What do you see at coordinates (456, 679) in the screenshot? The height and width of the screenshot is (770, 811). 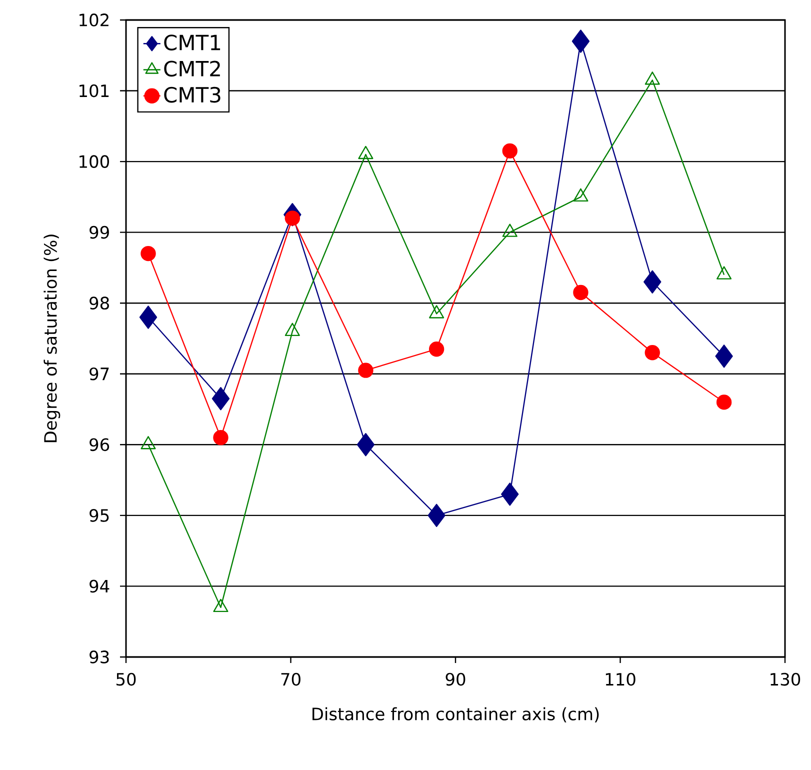 I see `x-tick-label: 90` at bounding box center [456, 679].